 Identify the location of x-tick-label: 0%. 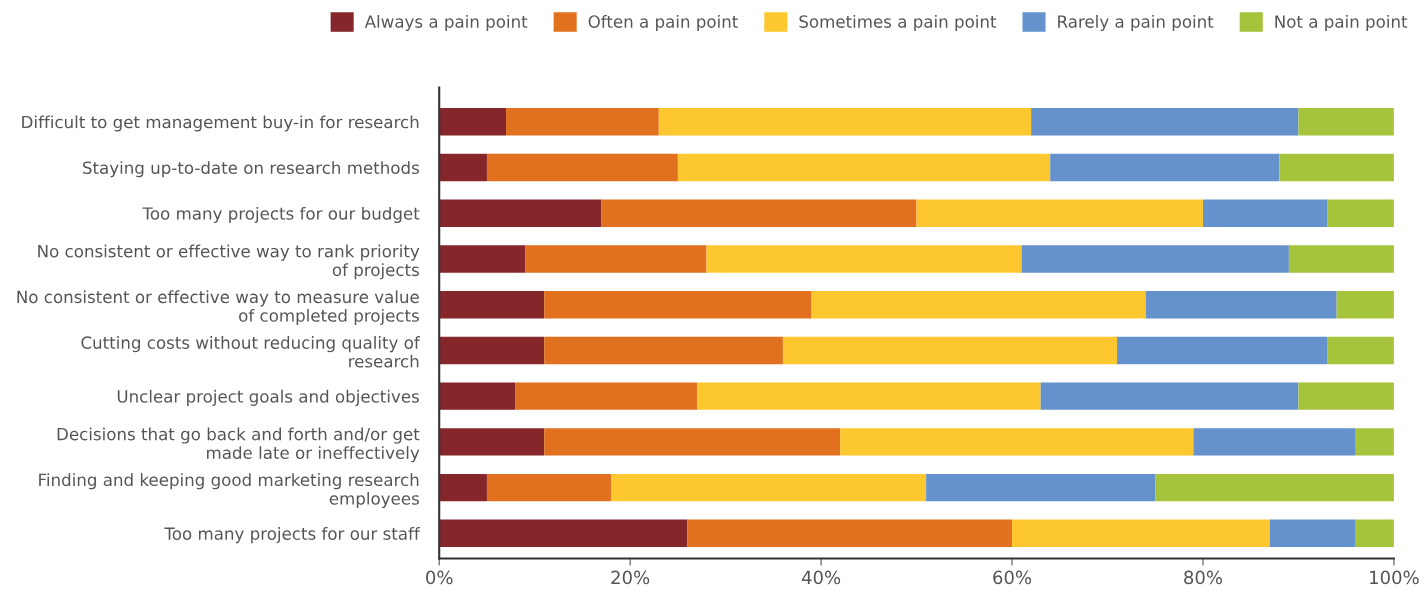
(439, 577).